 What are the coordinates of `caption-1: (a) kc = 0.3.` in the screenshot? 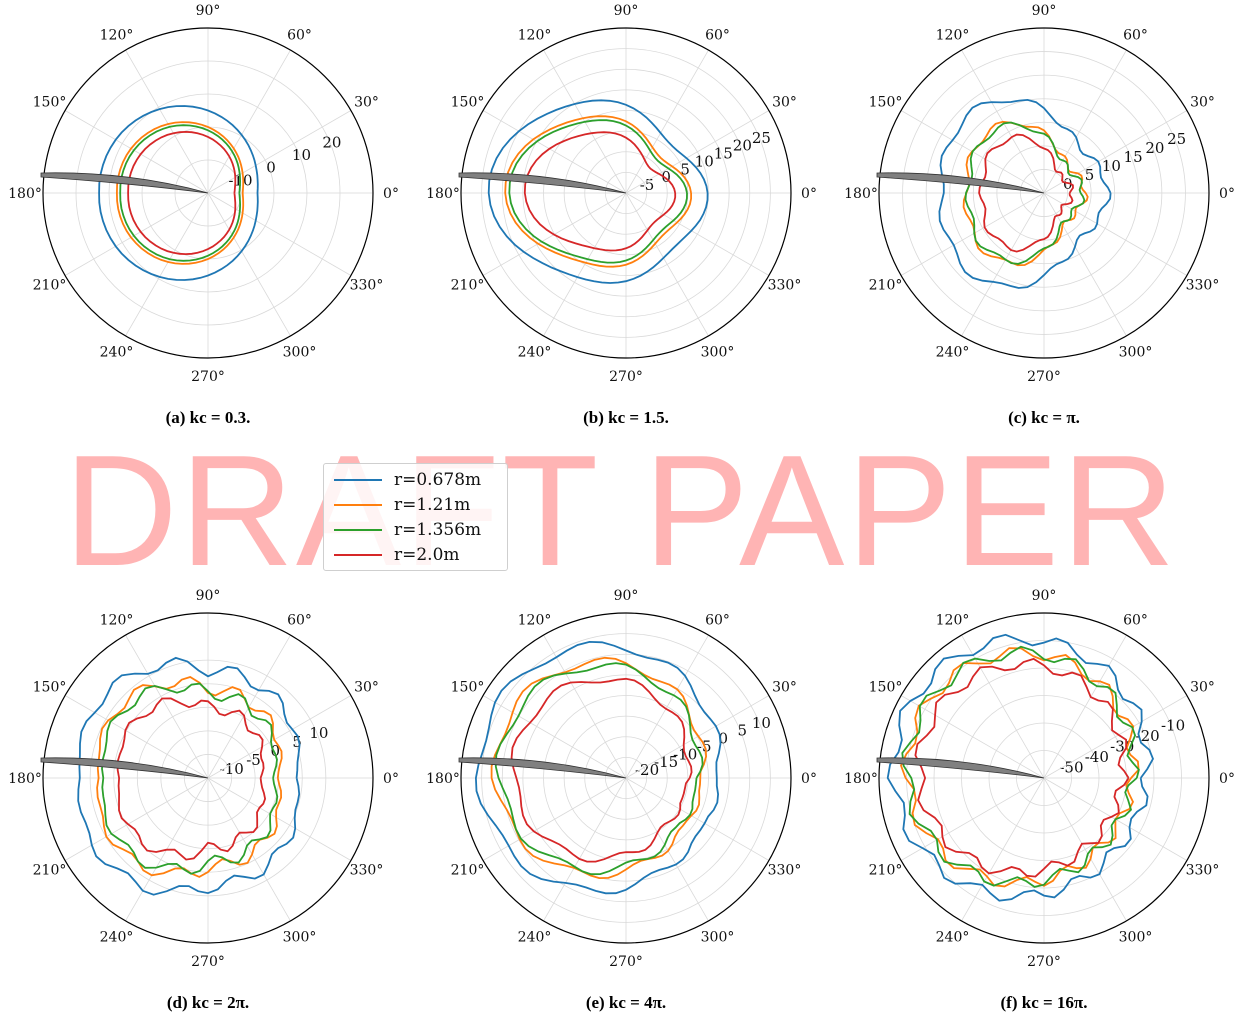 It's located at (208, 417).